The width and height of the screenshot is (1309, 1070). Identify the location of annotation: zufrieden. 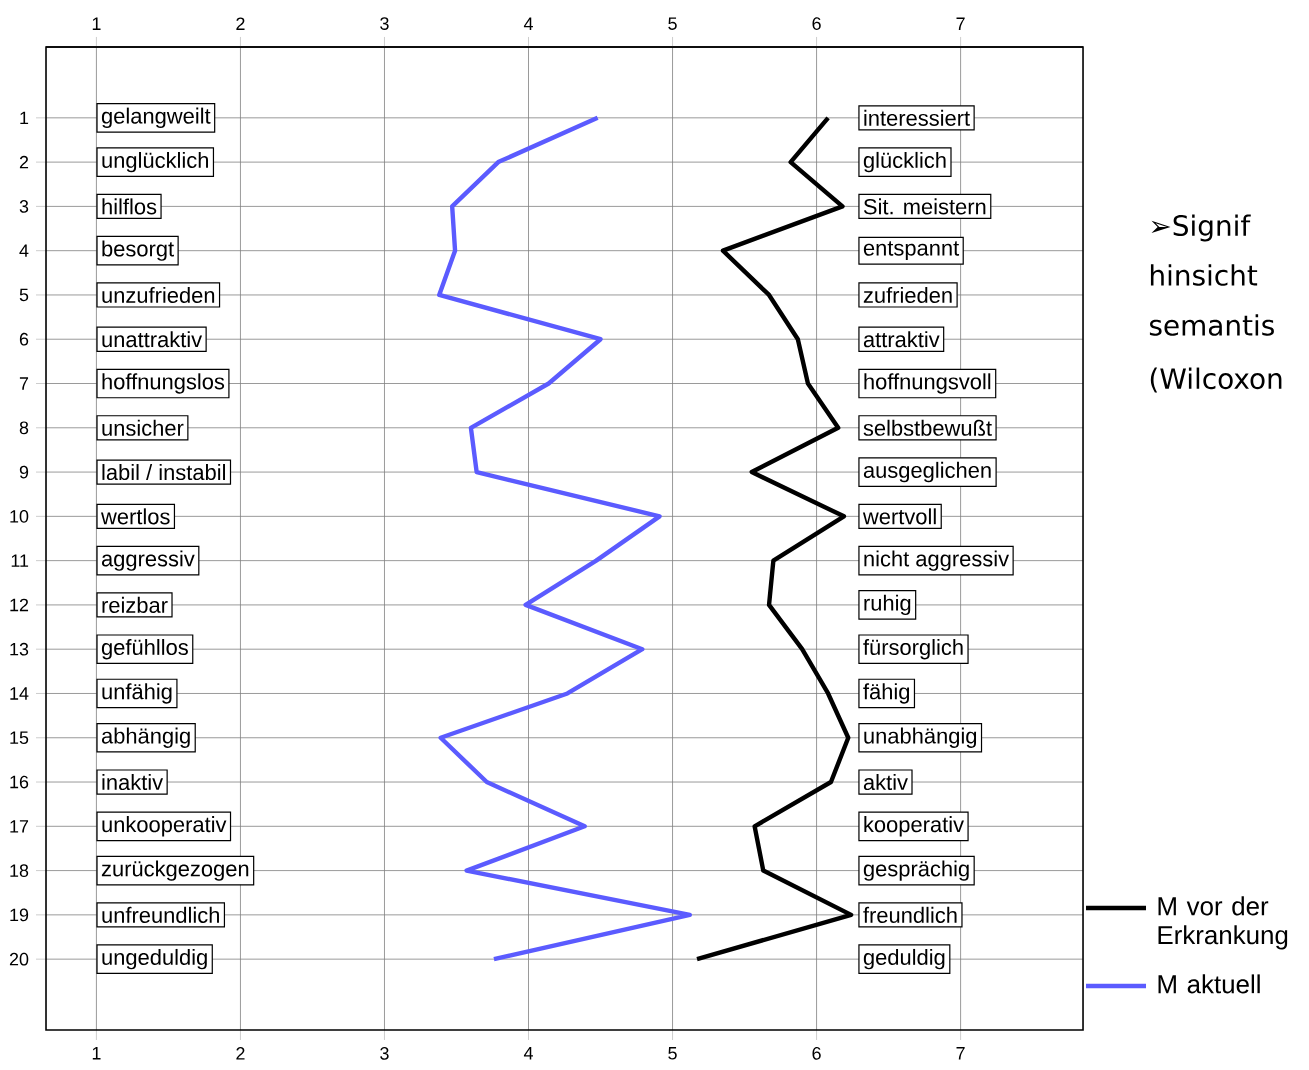
(907, 294).